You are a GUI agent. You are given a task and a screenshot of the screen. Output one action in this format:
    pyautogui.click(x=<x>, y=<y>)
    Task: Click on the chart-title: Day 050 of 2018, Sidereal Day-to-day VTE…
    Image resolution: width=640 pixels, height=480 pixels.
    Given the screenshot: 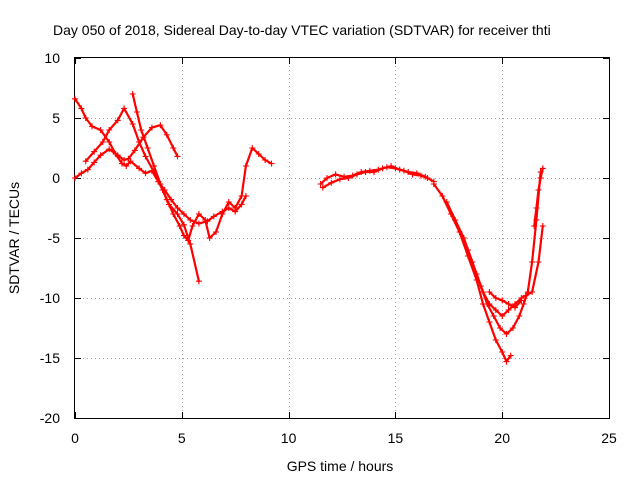 What is the action you would take?
    pyautogui.click(x=302, y=30)
    